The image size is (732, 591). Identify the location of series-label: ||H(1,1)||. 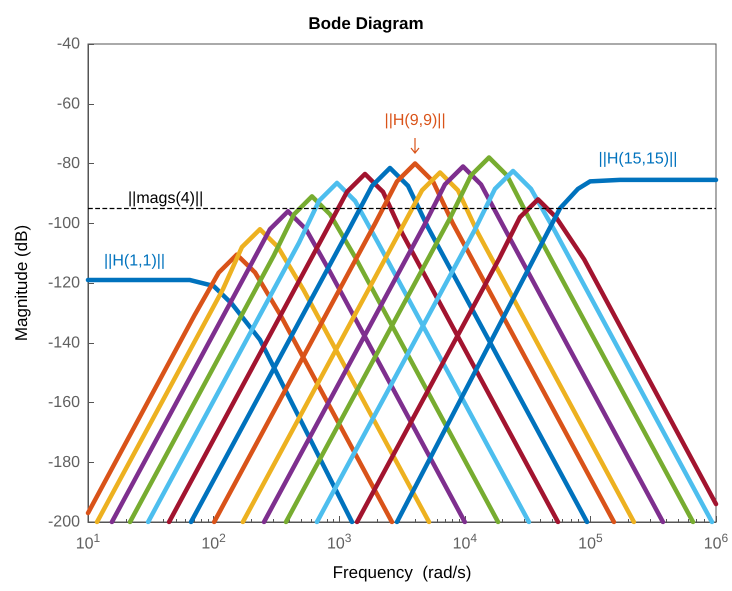
(135, 261).